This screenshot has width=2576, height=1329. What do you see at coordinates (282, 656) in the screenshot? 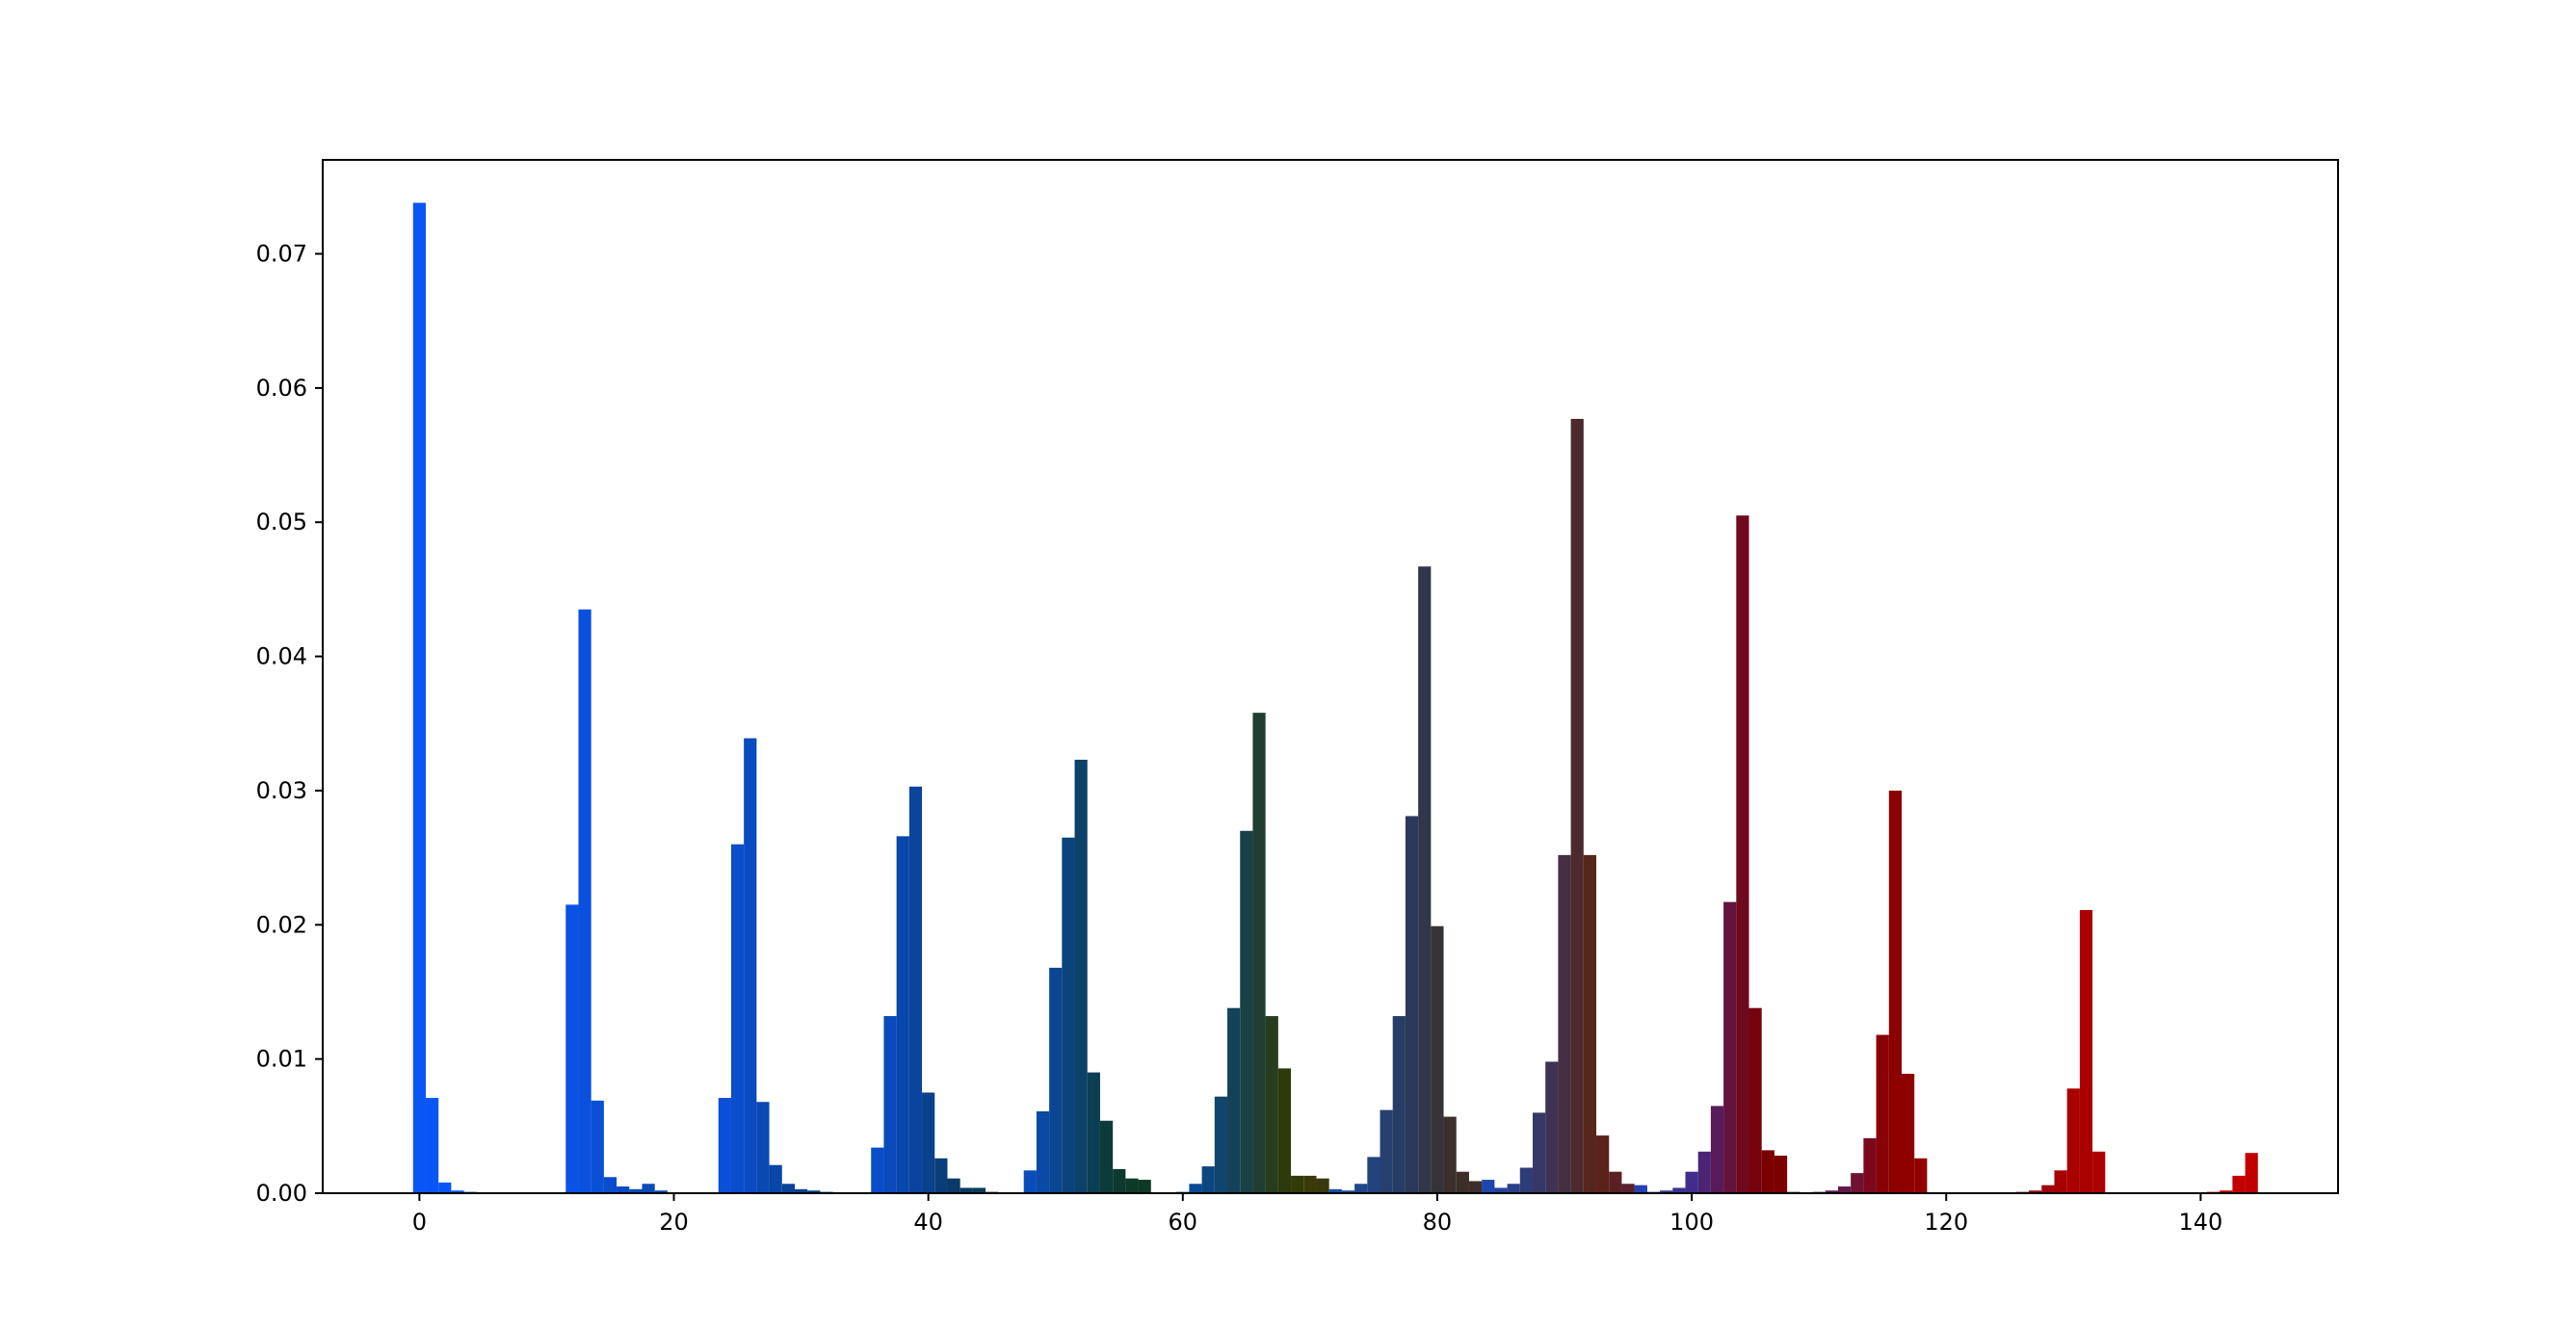
I see `y-tick-label: 0.04` at bounding box center [282, 656].